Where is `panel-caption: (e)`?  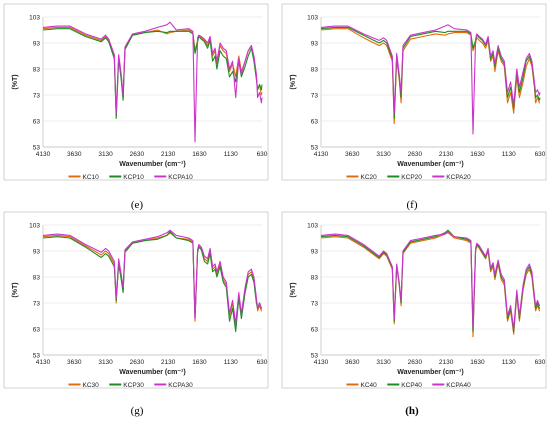 panel-caption: (e) is located at coordinates (137, 205).